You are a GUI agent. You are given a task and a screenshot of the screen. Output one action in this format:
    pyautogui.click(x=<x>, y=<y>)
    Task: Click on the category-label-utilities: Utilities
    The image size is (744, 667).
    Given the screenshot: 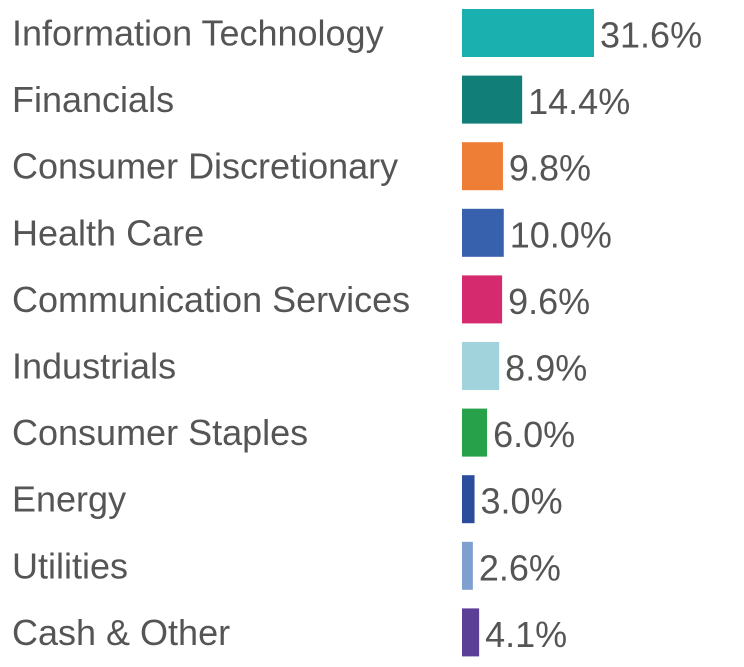 What is the action you would take?
    pyautogui.click(x=70, y=565)
    